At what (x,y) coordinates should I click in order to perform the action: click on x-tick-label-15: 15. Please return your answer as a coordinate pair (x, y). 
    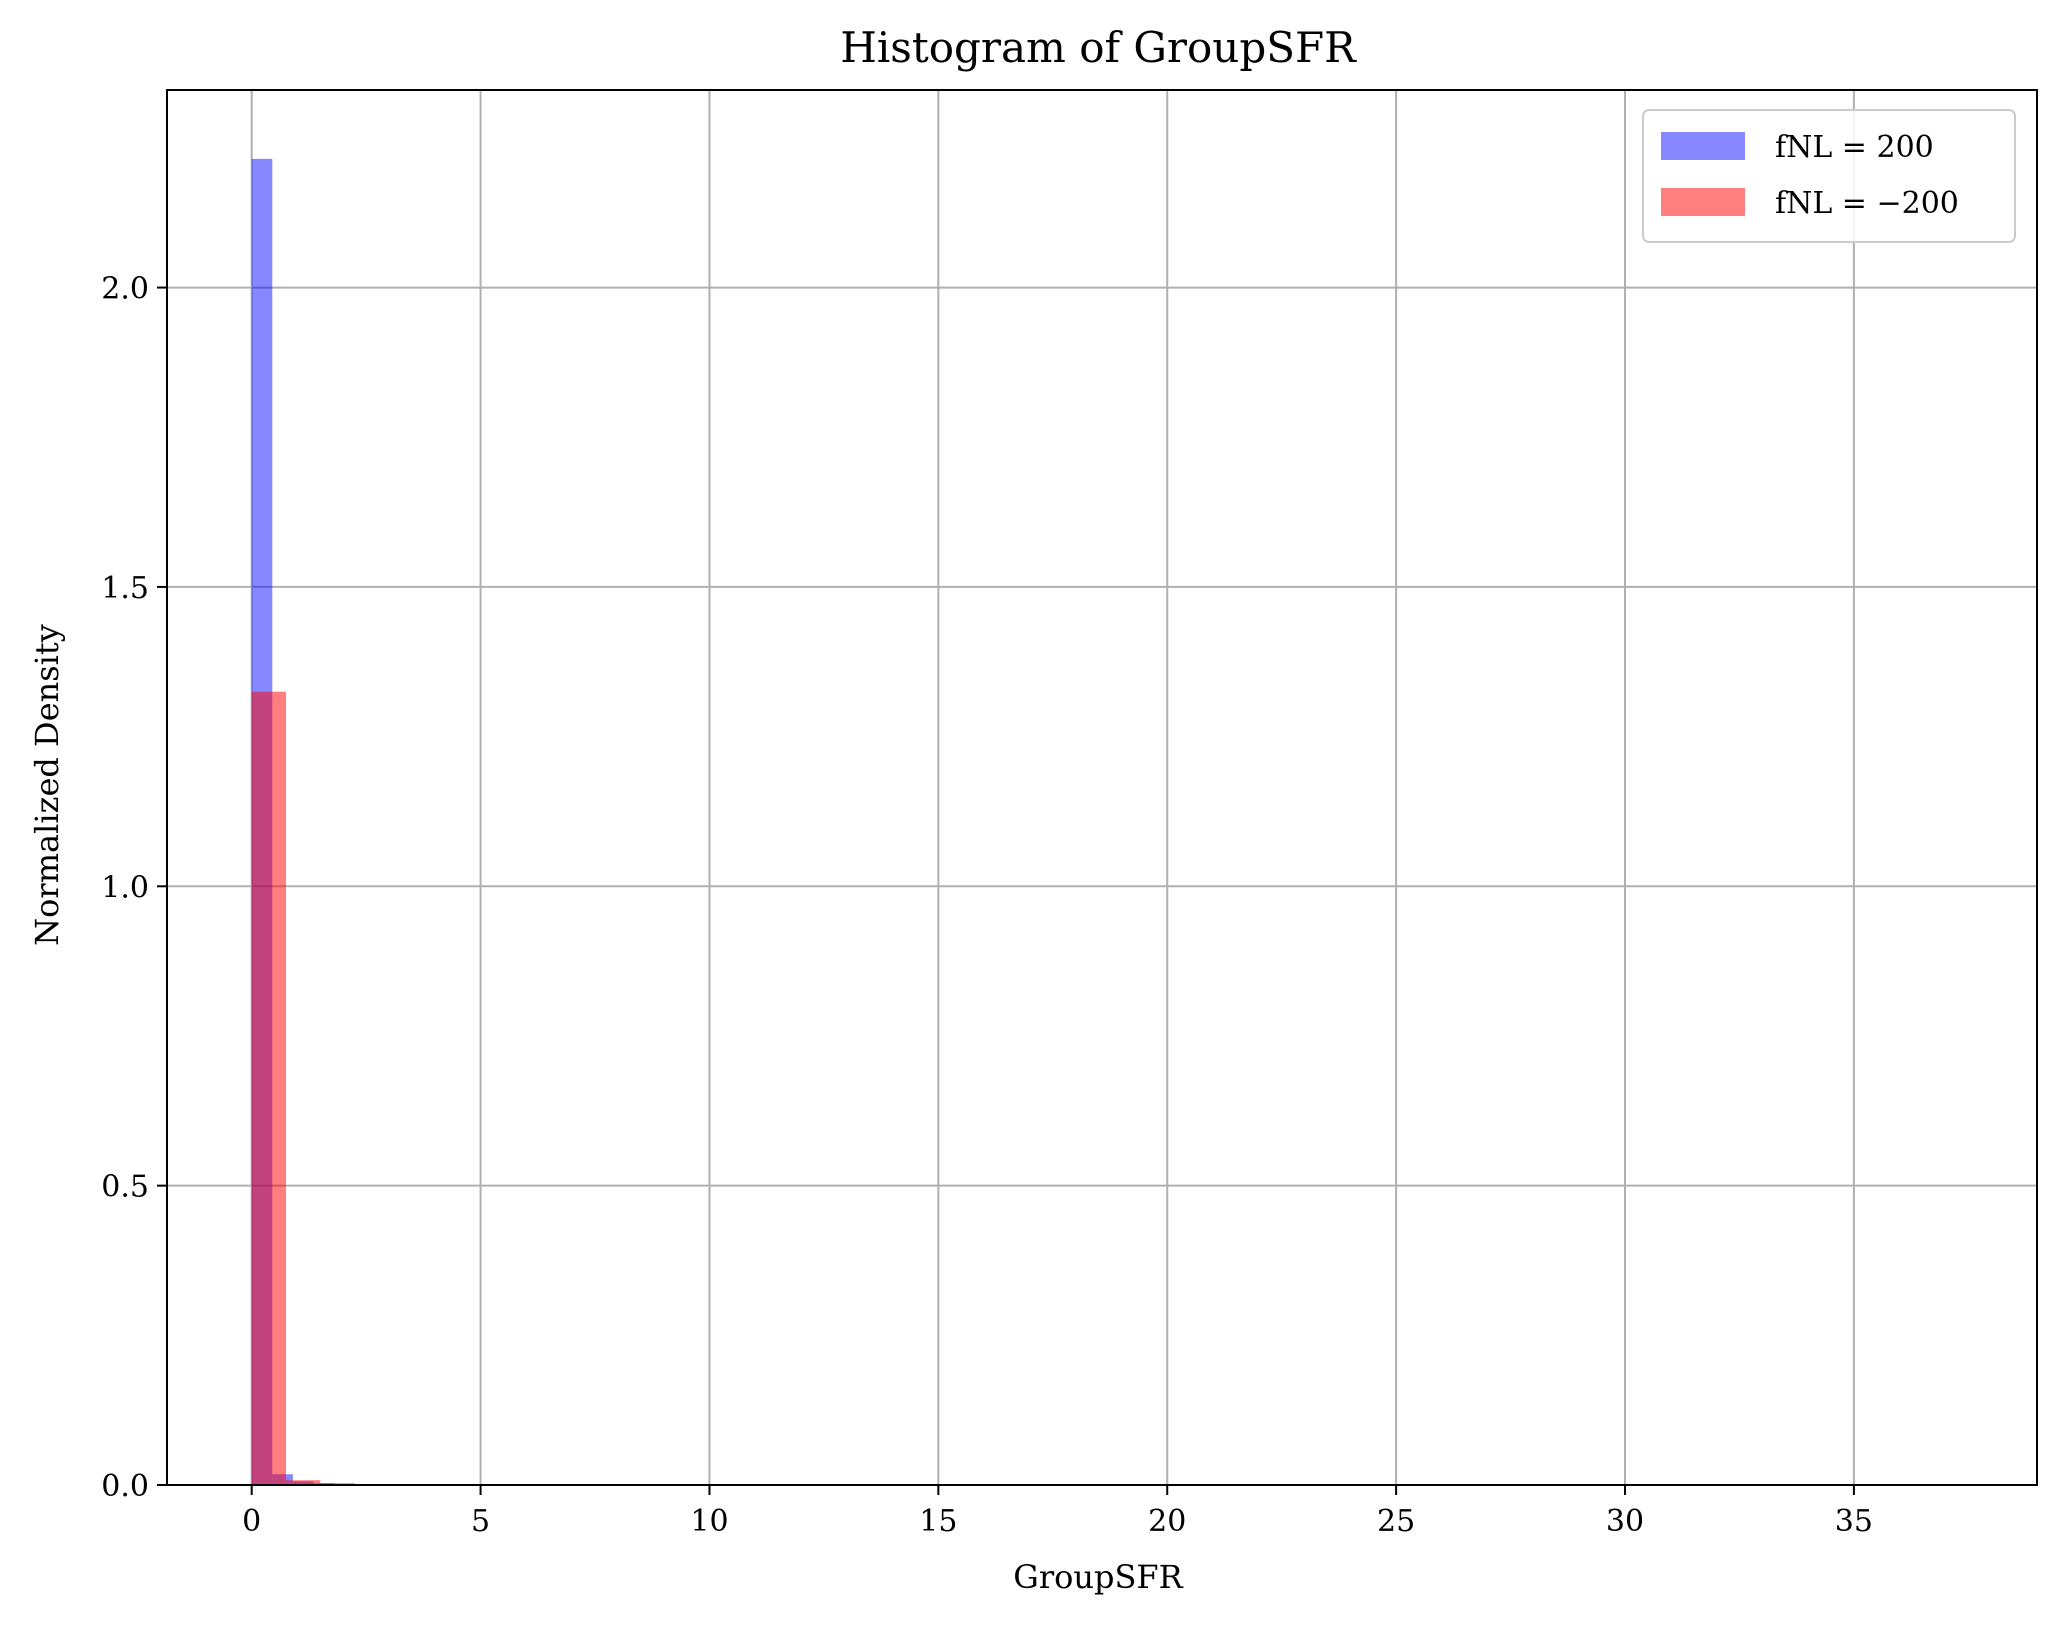
    Looking at the image, I should click on (938, 1521).